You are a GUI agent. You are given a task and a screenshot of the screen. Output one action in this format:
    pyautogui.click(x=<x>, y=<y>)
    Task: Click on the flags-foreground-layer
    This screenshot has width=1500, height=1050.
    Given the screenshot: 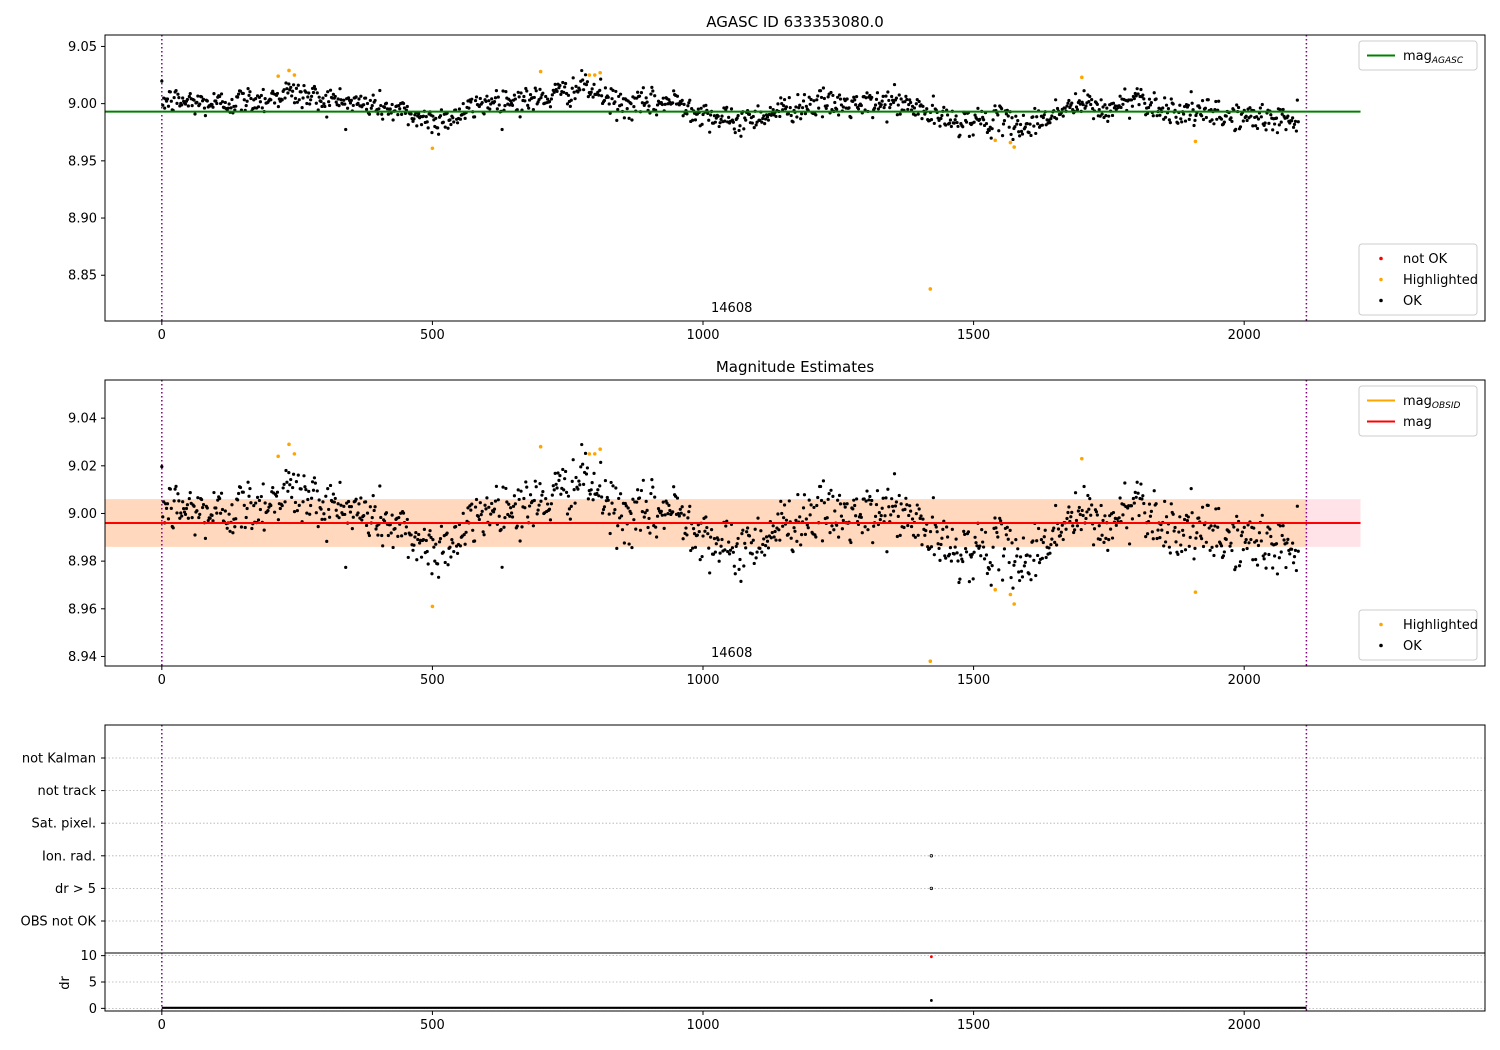 What is the action you would take?
    pyautogui.click(x=931, y=872)
    